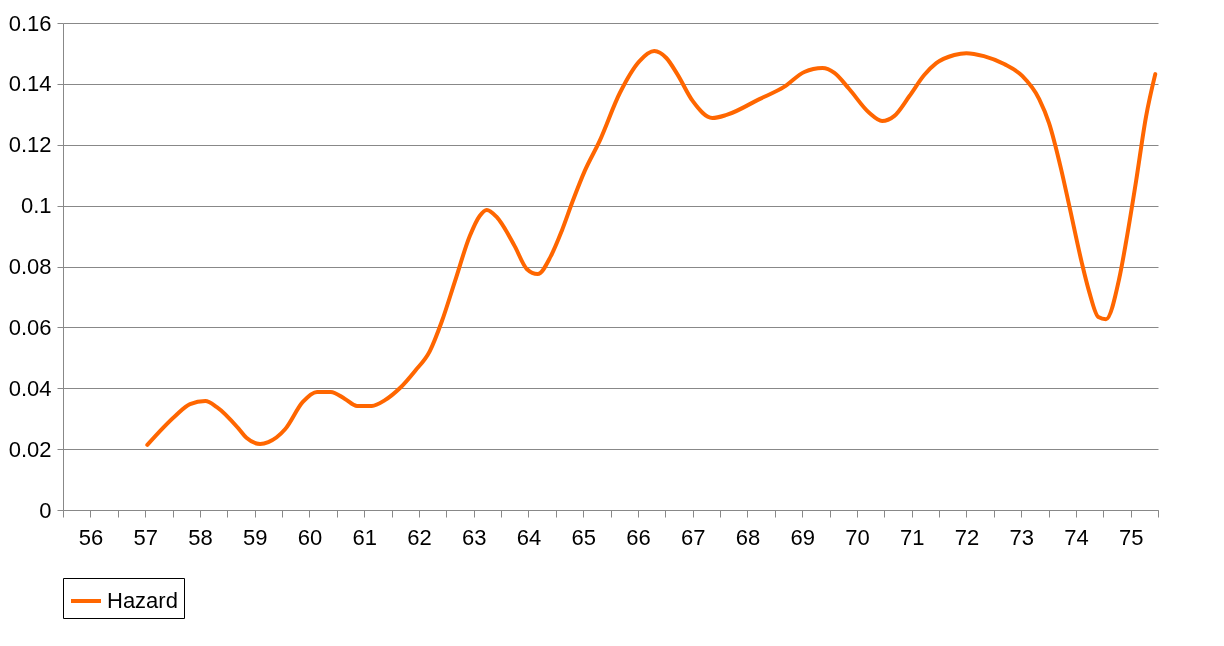 Image resolution: width=1224 pixels, height=646 pixels. I want to click on legend-label: Hazard, so click(142, 600).